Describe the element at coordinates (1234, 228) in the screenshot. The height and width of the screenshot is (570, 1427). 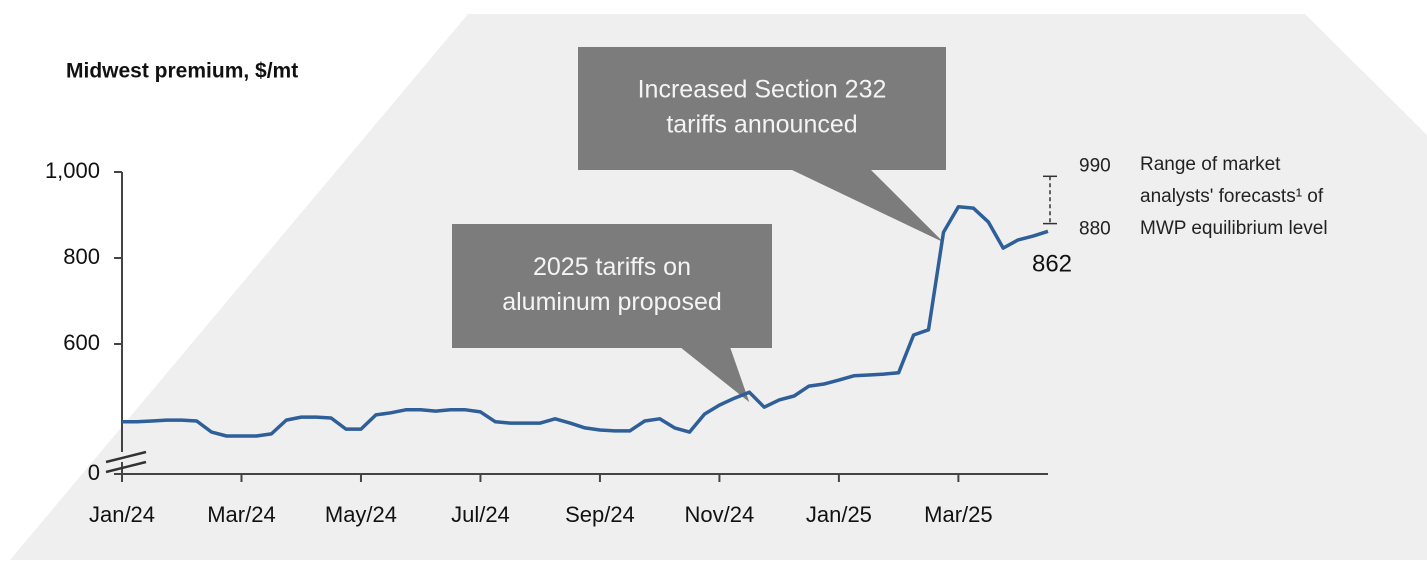
I see `range-note: MWP equilibrium level` at that location.